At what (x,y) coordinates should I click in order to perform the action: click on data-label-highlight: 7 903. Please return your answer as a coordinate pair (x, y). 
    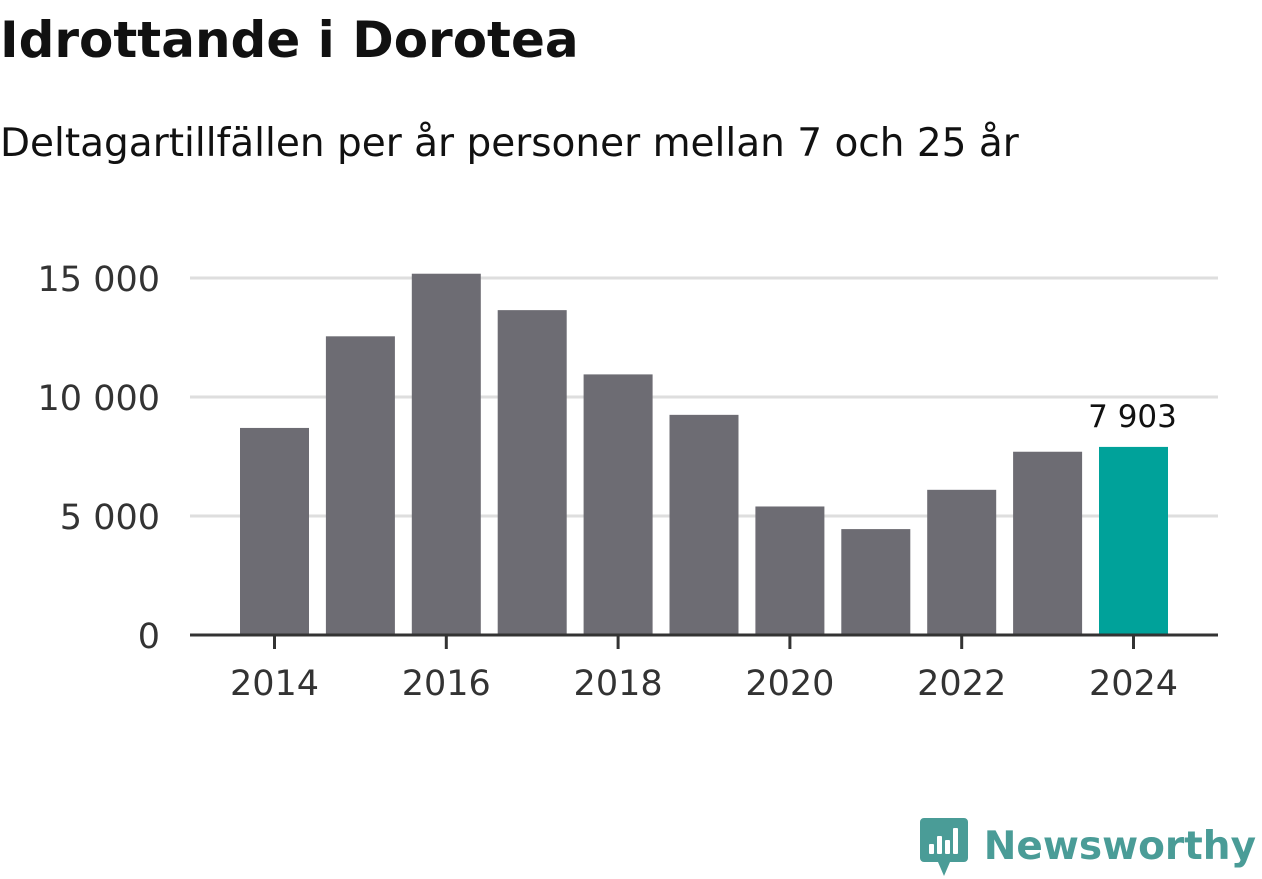
    Looking at the image, I should click on (1132, 417).